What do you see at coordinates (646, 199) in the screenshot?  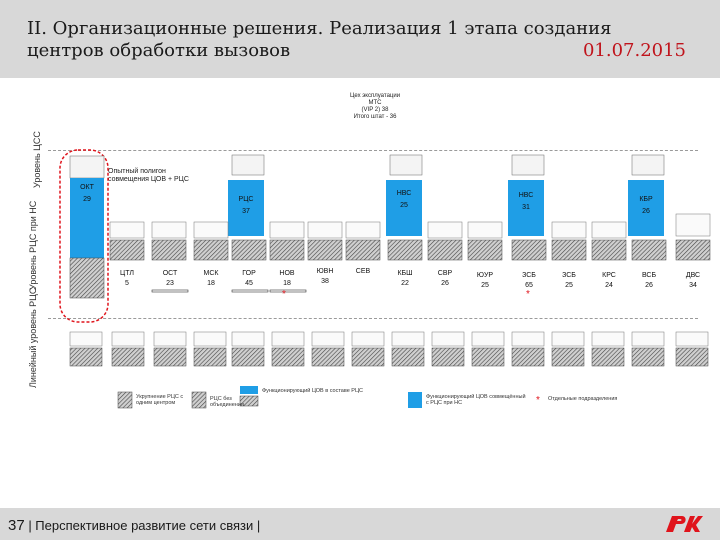 I see `blue-label: КБР` at bounding box center [646, 199].